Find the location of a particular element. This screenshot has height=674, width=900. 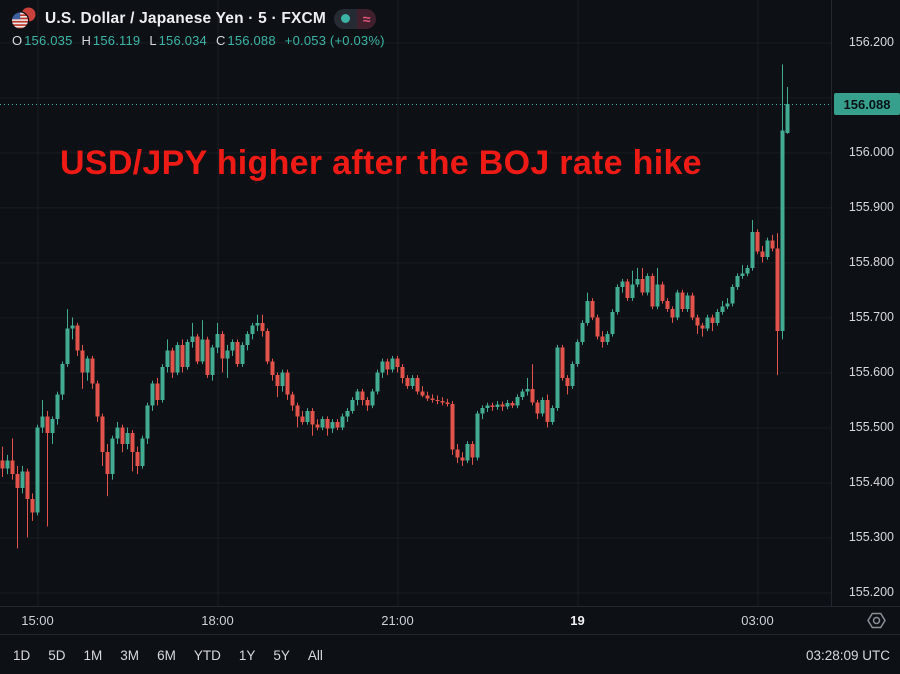

symbol-title: U.S. Dollar / Japanese Yen · 5 · FXCM is located at coordinates (186, 18).